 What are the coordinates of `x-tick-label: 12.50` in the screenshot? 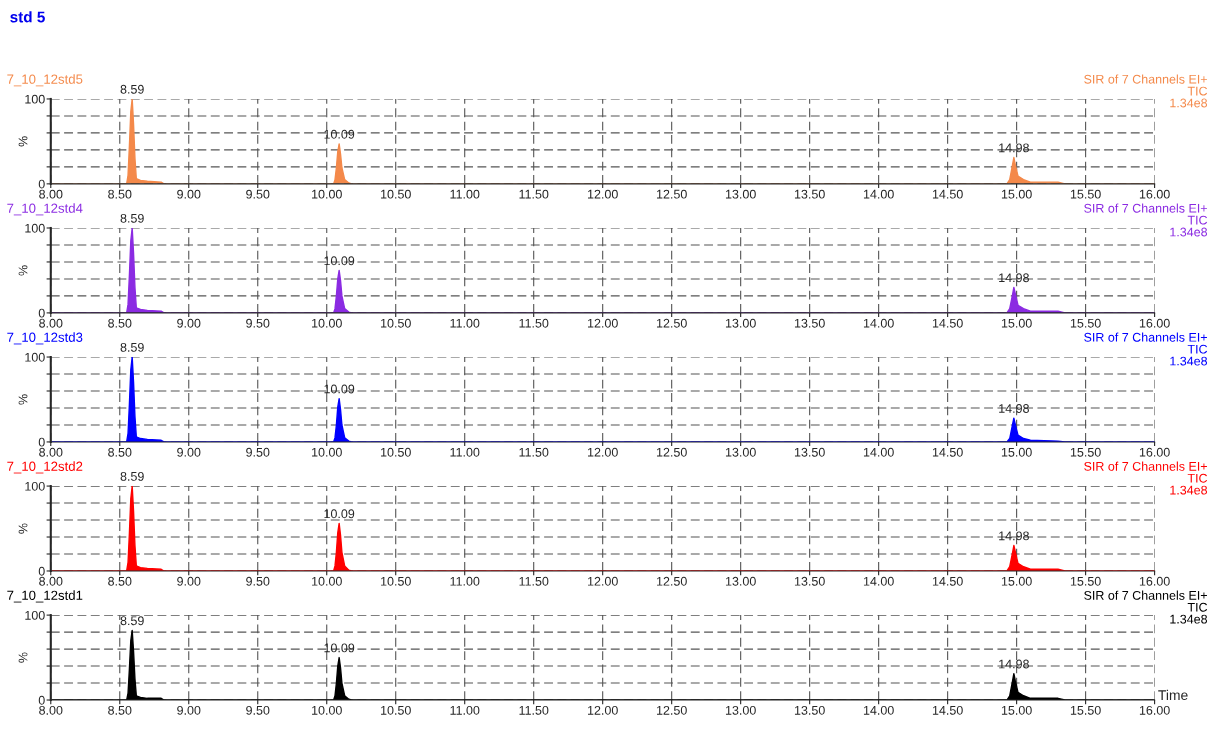 It's located at (671, 194).